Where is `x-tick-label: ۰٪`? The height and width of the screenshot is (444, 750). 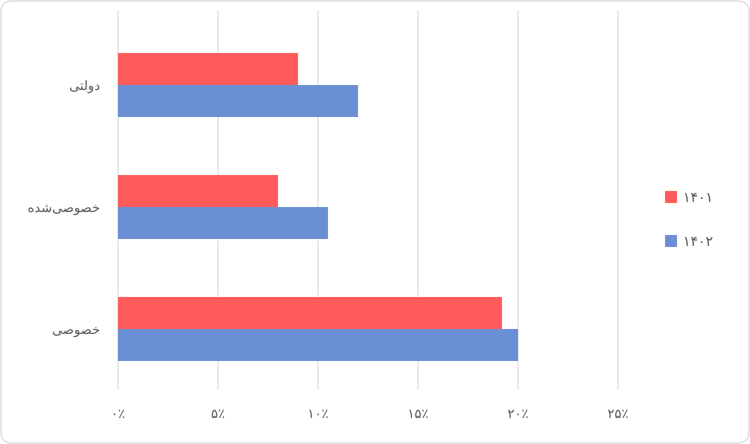 x-tick-label: ۰٪ is located at coordinates (118, 414).